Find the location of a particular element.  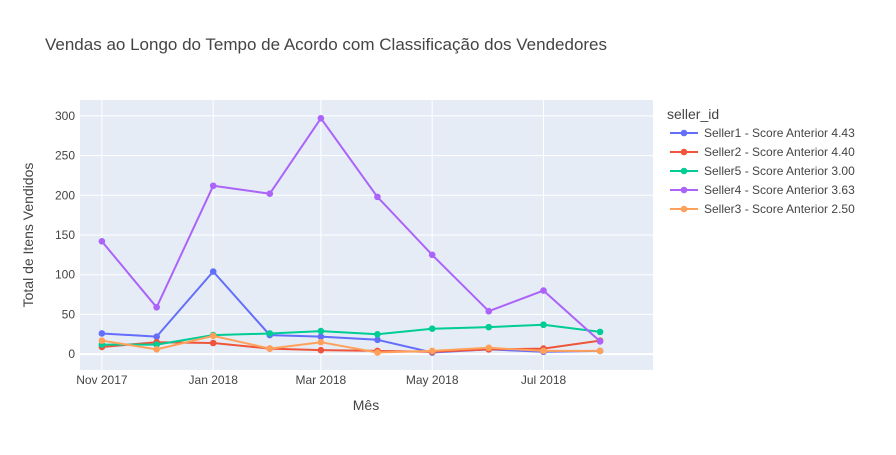

legend-item: Seller5 - Score Anterior 3.00 is located at coordinates (762, 171).